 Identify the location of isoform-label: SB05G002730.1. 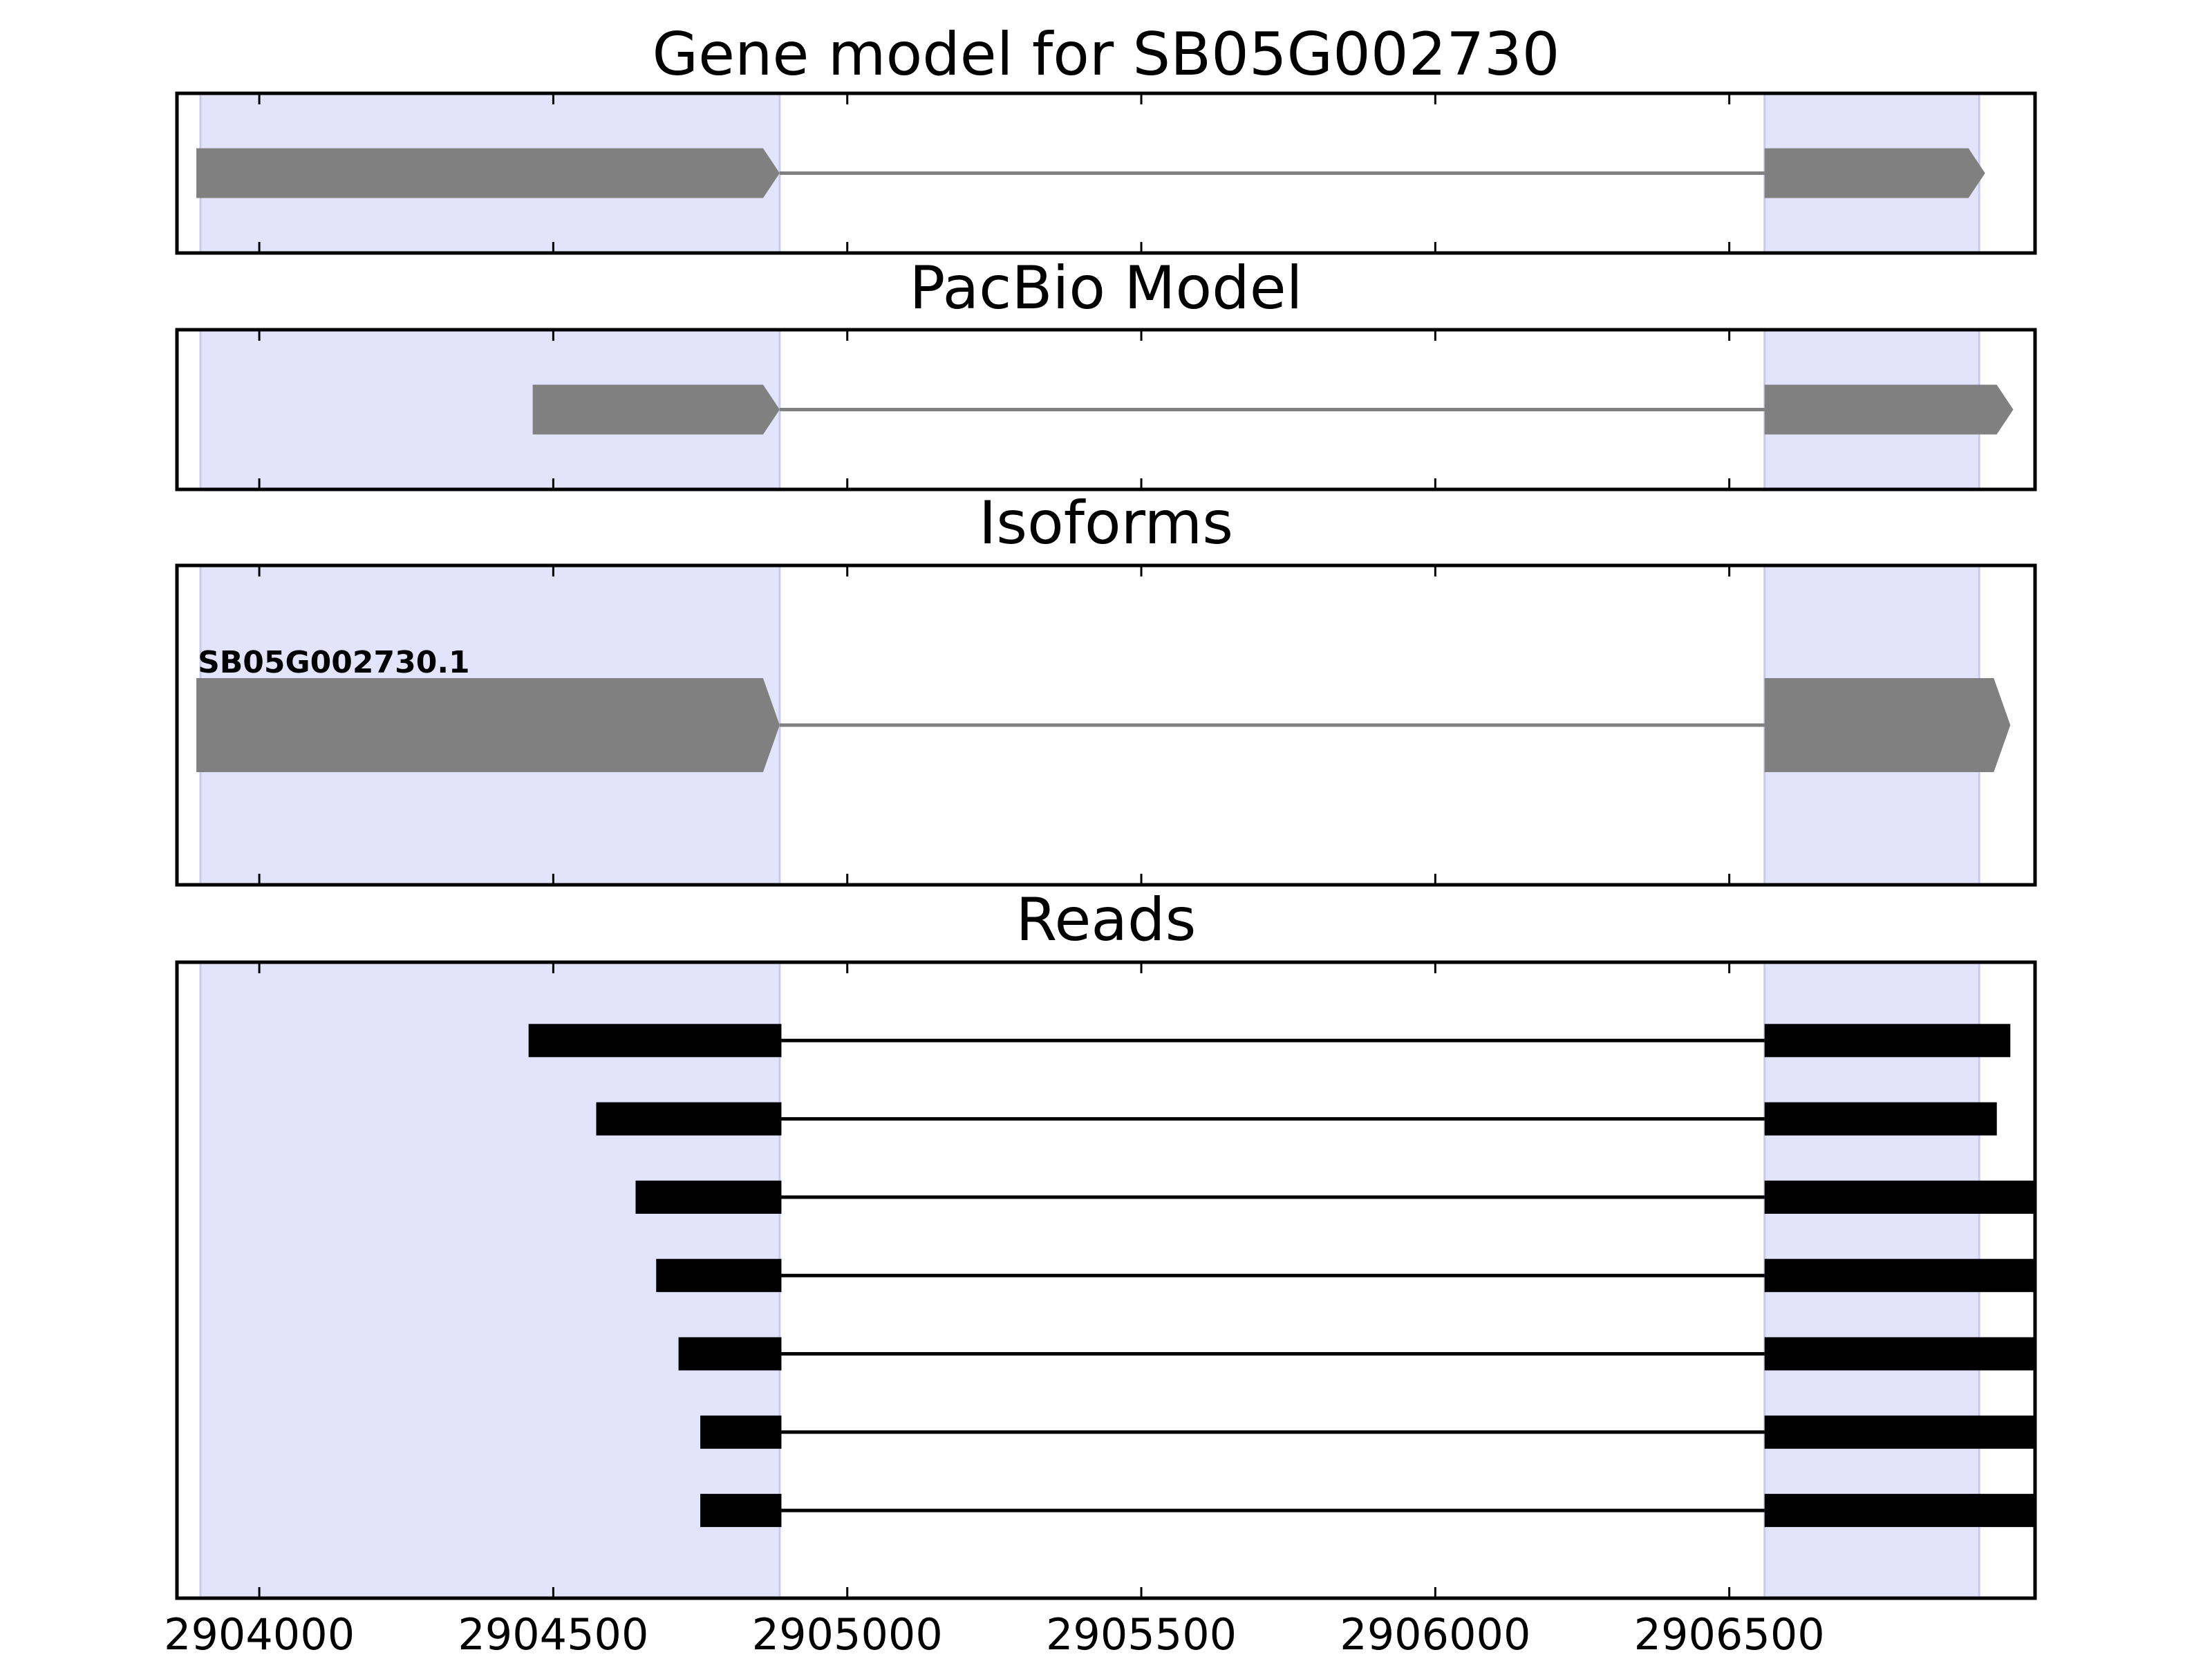
(334, 663).